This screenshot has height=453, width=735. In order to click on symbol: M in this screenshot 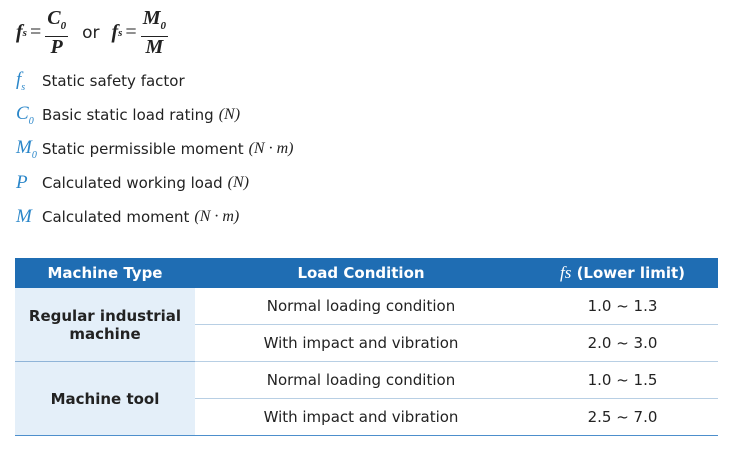, I will do `click(29, 217)`.